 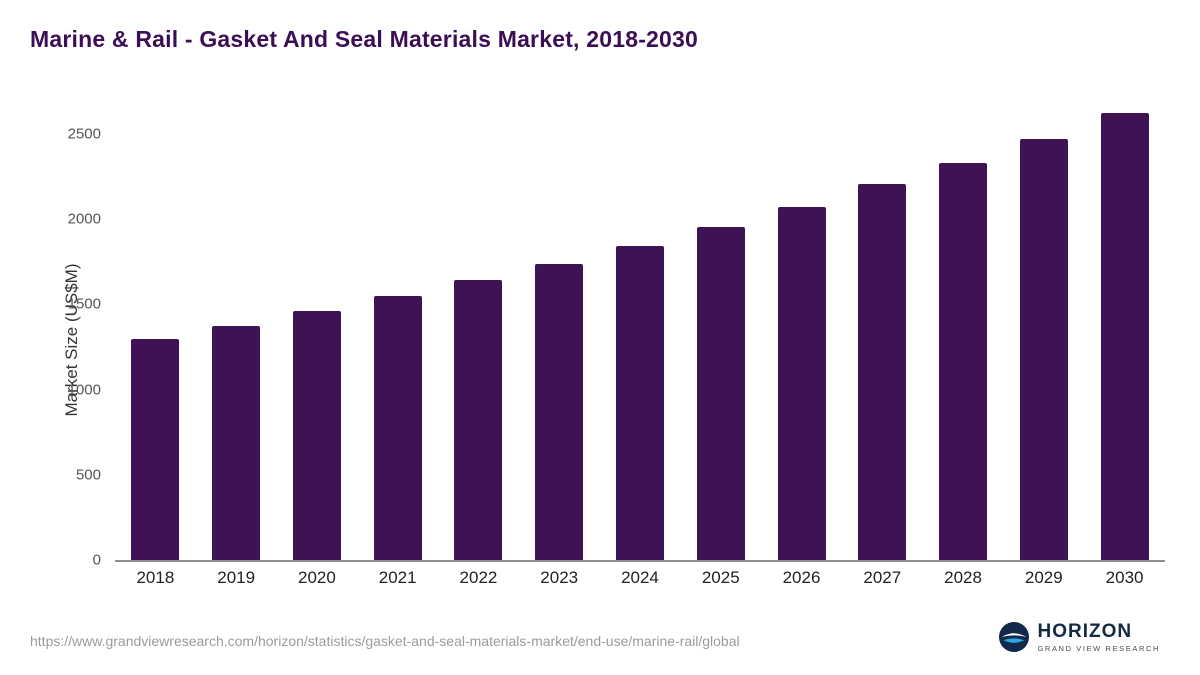 What do you see at coordinates (639, 402) in the screenshot?
I see `bar-2024` at bounding box center [639, 402].